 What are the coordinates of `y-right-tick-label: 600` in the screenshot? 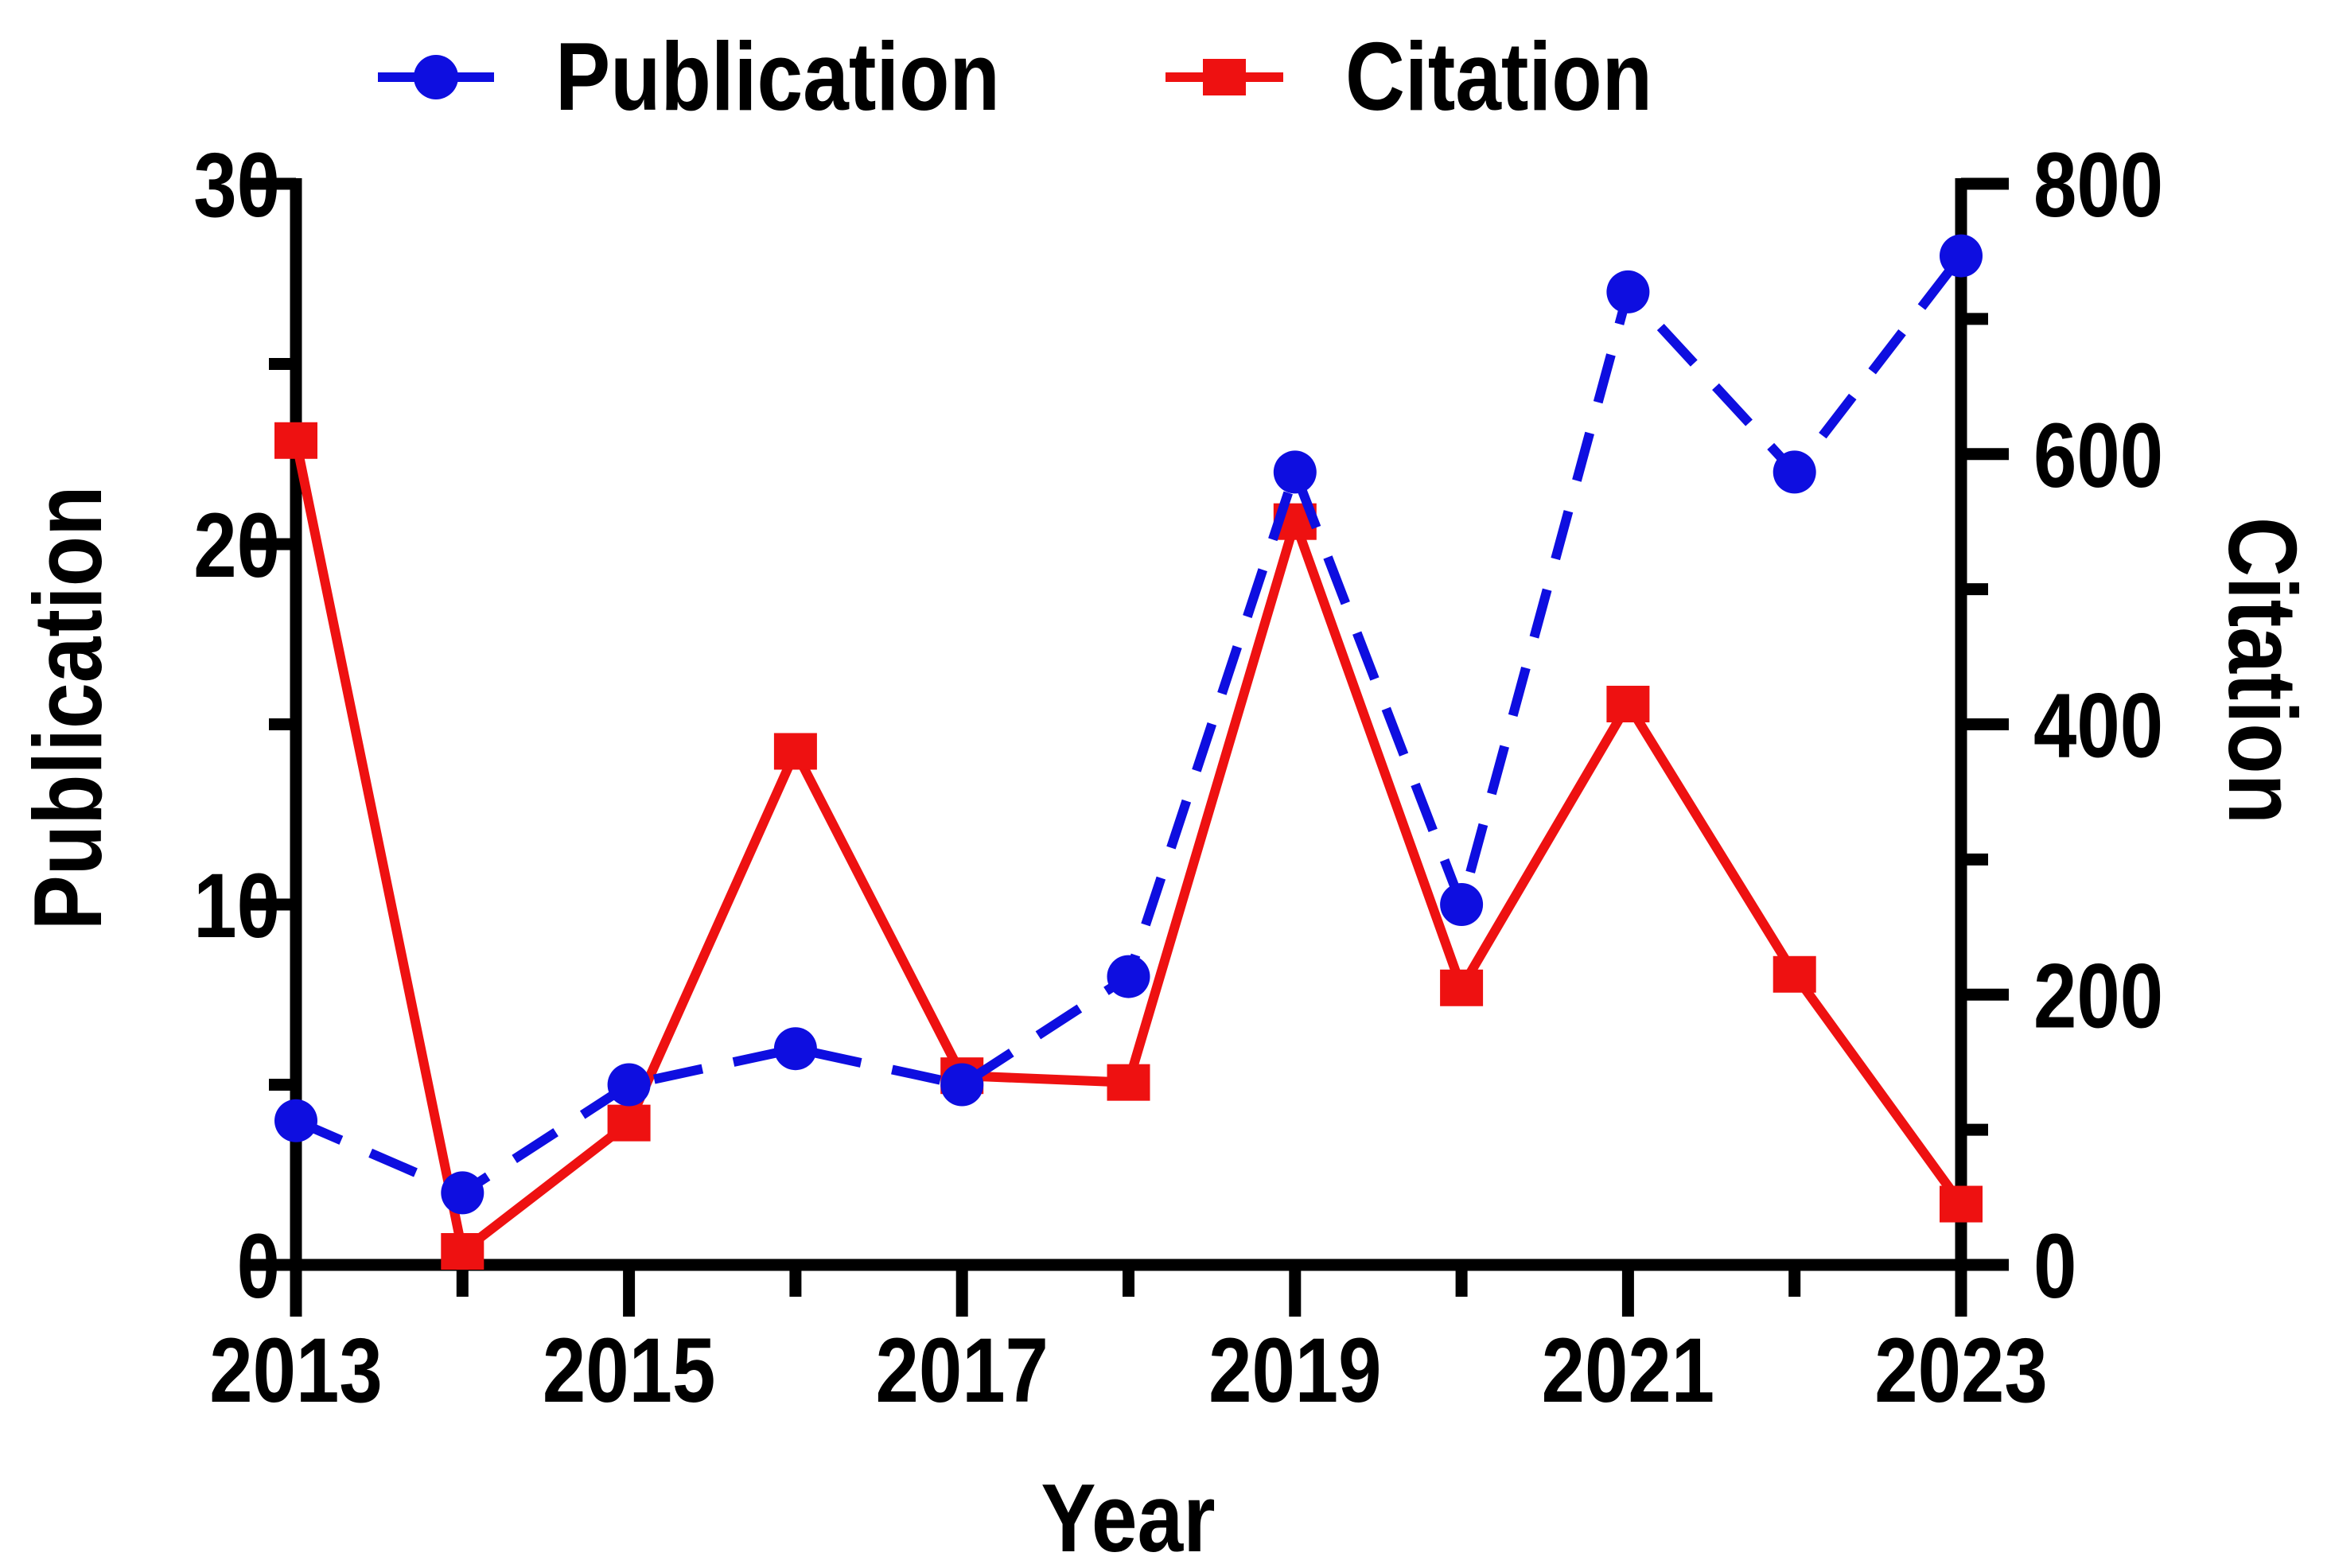 It's located at (2098, 454).